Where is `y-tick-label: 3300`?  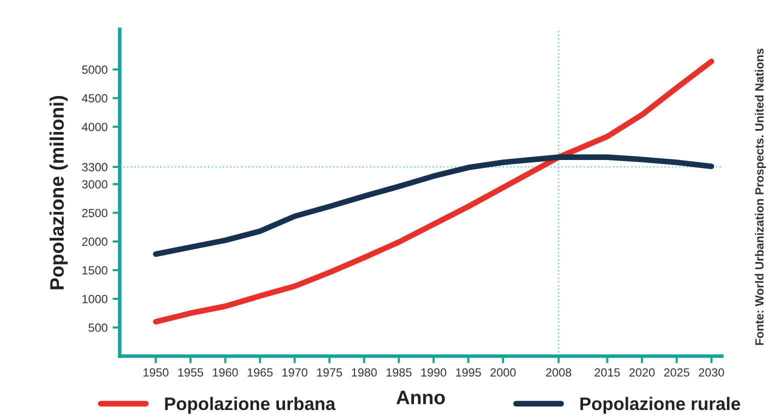 y-tick-label: 3300 is located at coordinates (95, 167).